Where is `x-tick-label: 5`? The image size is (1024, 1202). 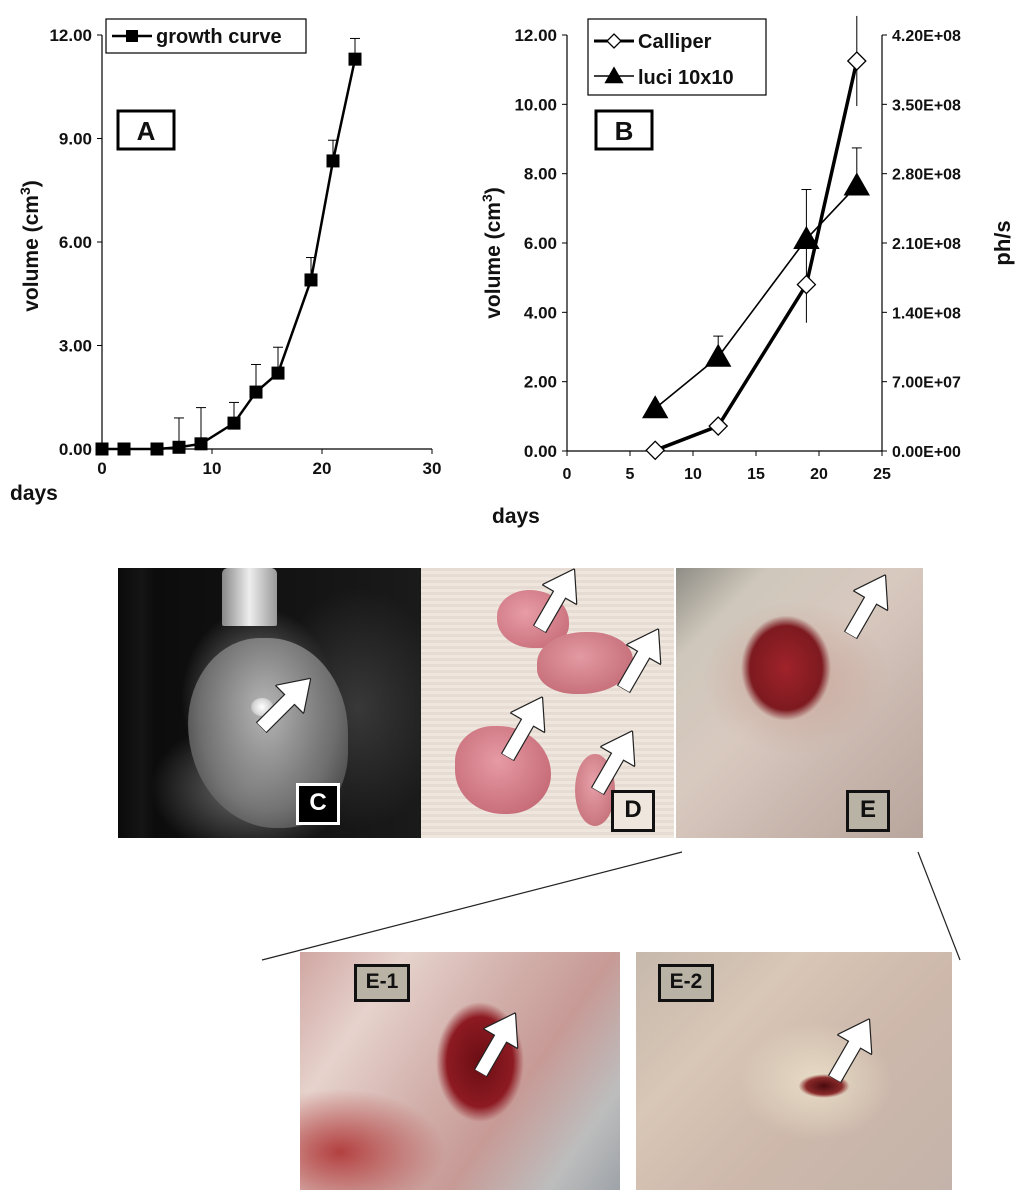 x-tick-label: 5 is located at coordinates (630, 474).